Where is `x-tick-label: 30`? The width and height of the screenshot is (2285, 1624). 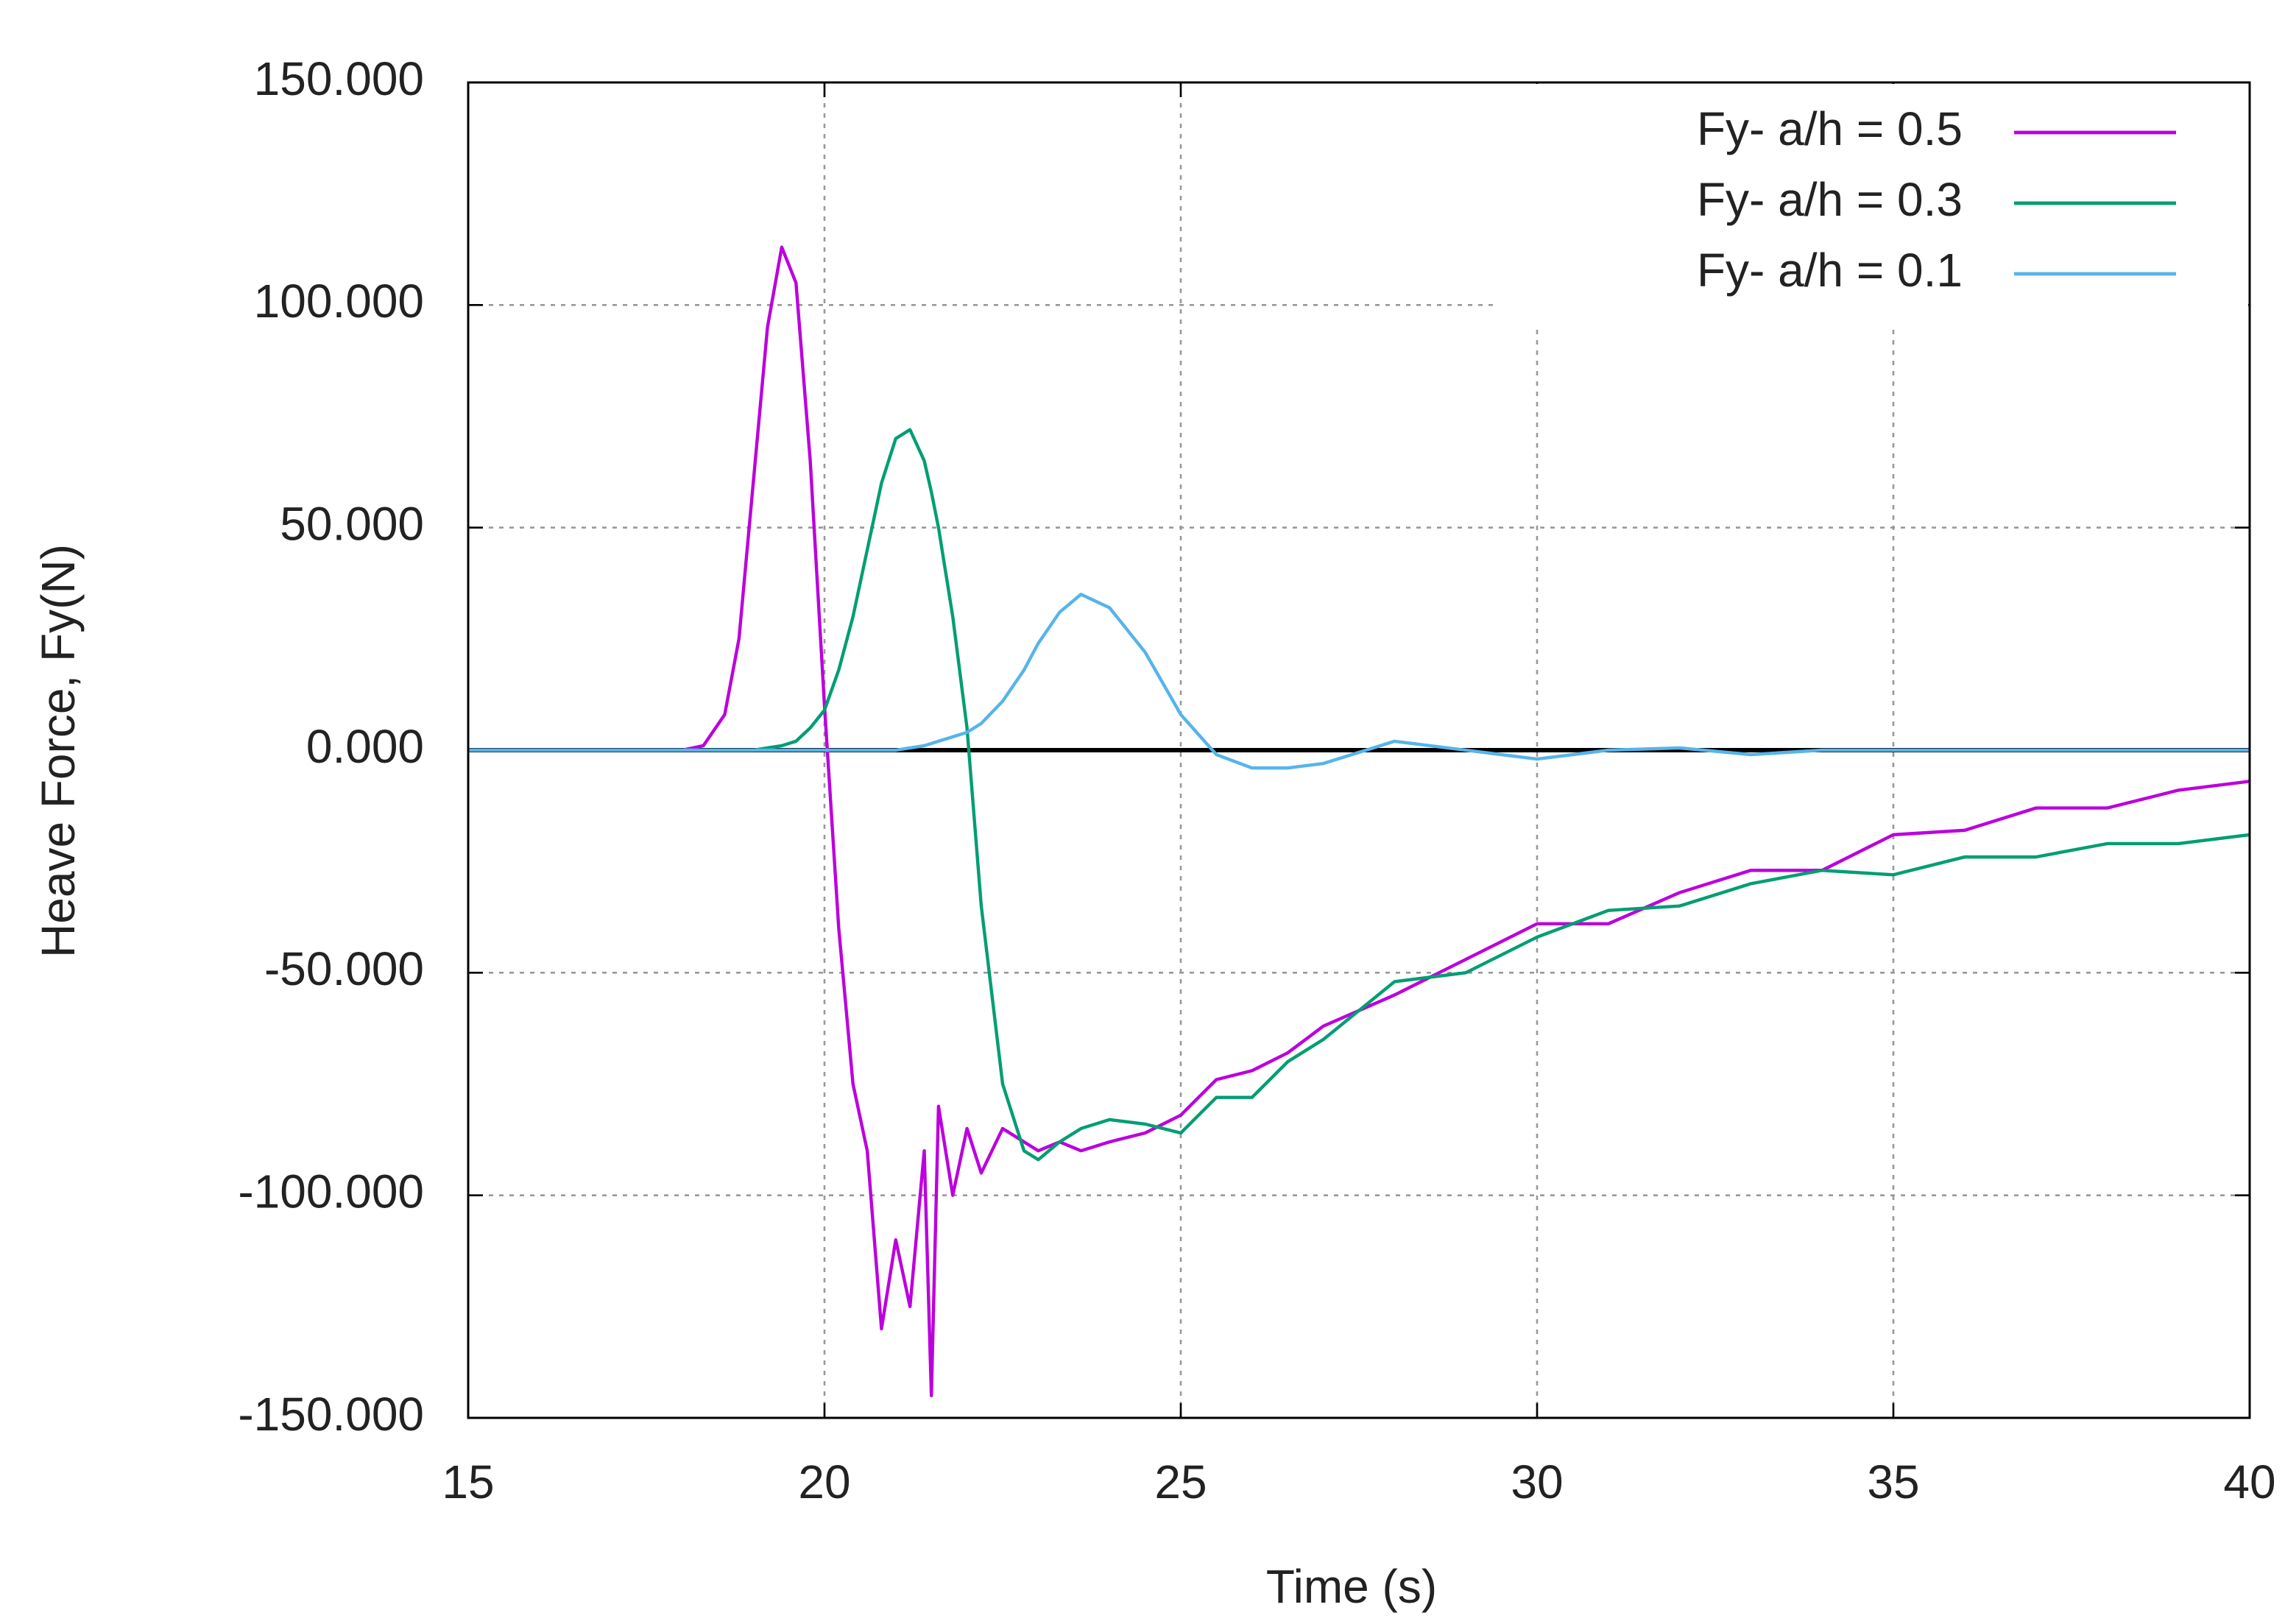 x-tick-label: 30 is located at coordinates (1537, 1481).